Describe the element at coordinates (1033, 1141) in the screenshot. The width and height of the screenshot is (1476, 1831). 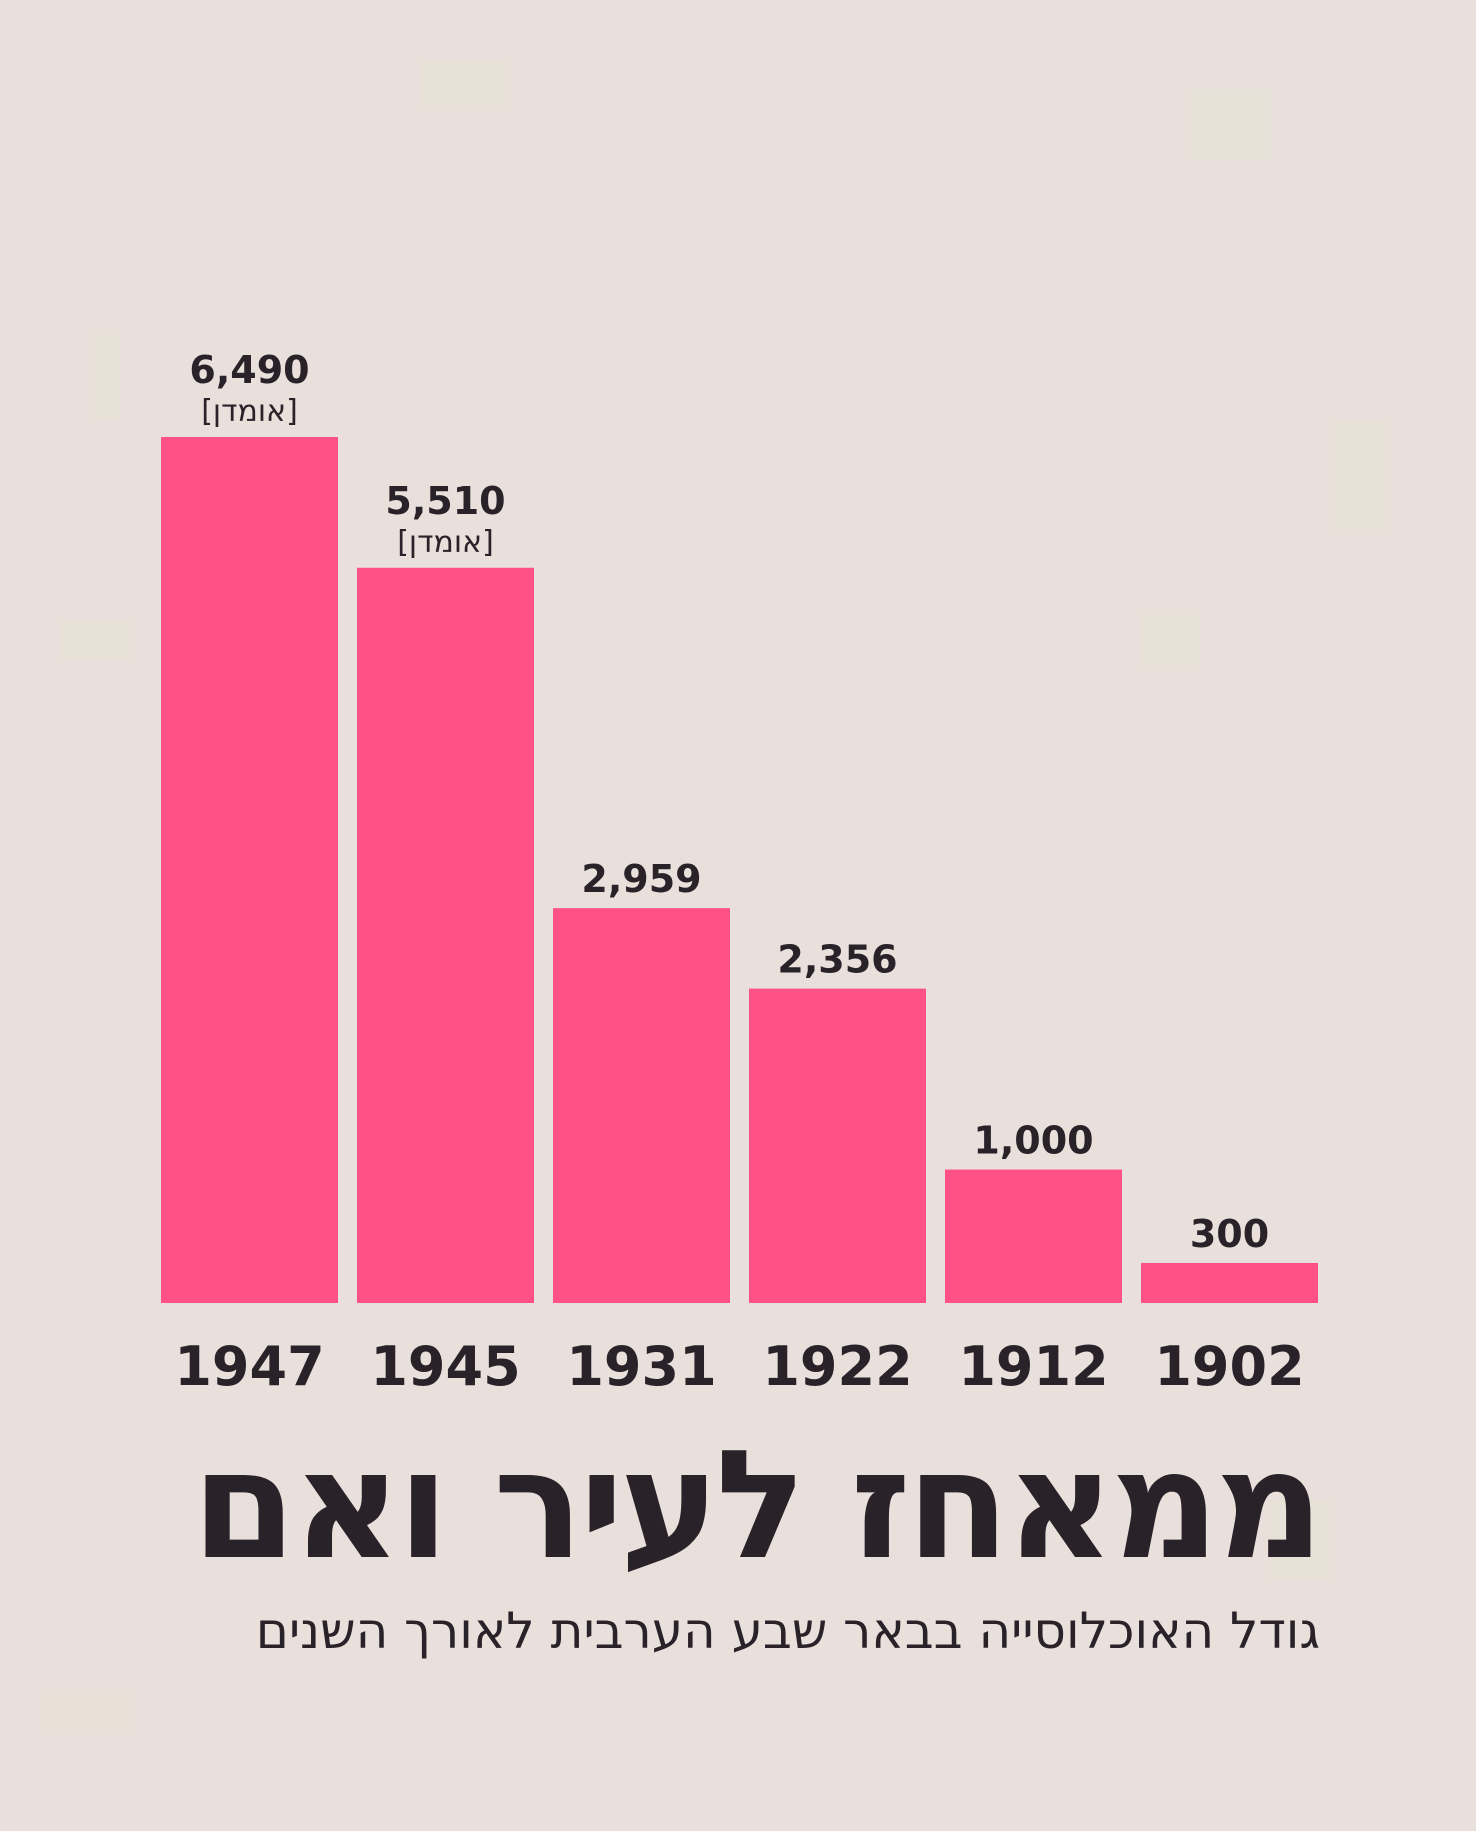
I see `data-label-1912: 1,000` at that location.